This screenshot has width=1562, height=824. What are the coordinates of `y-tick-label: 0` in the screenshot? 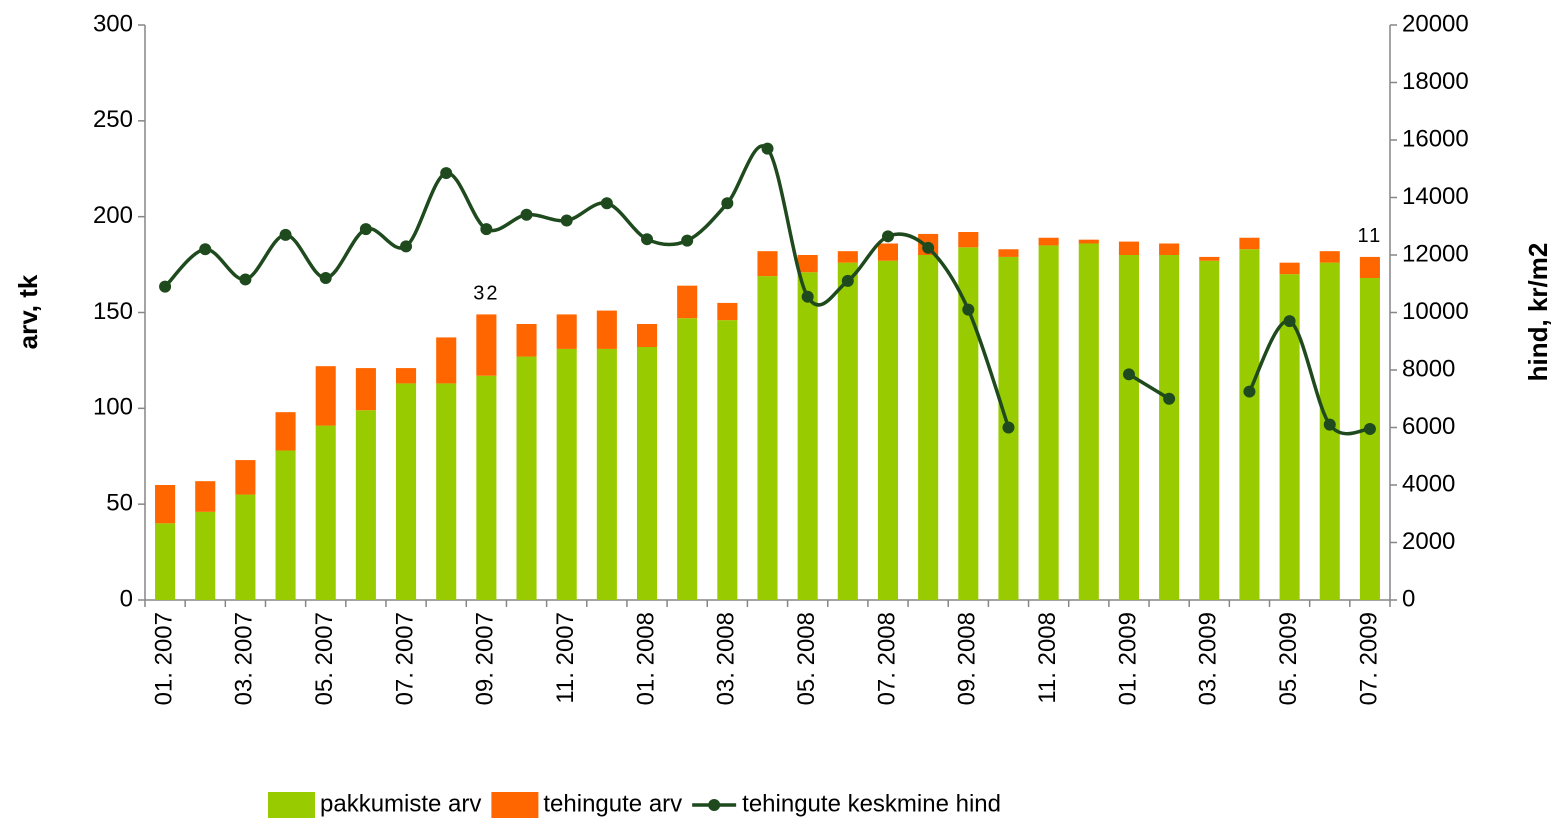 It's located at (126, 598).